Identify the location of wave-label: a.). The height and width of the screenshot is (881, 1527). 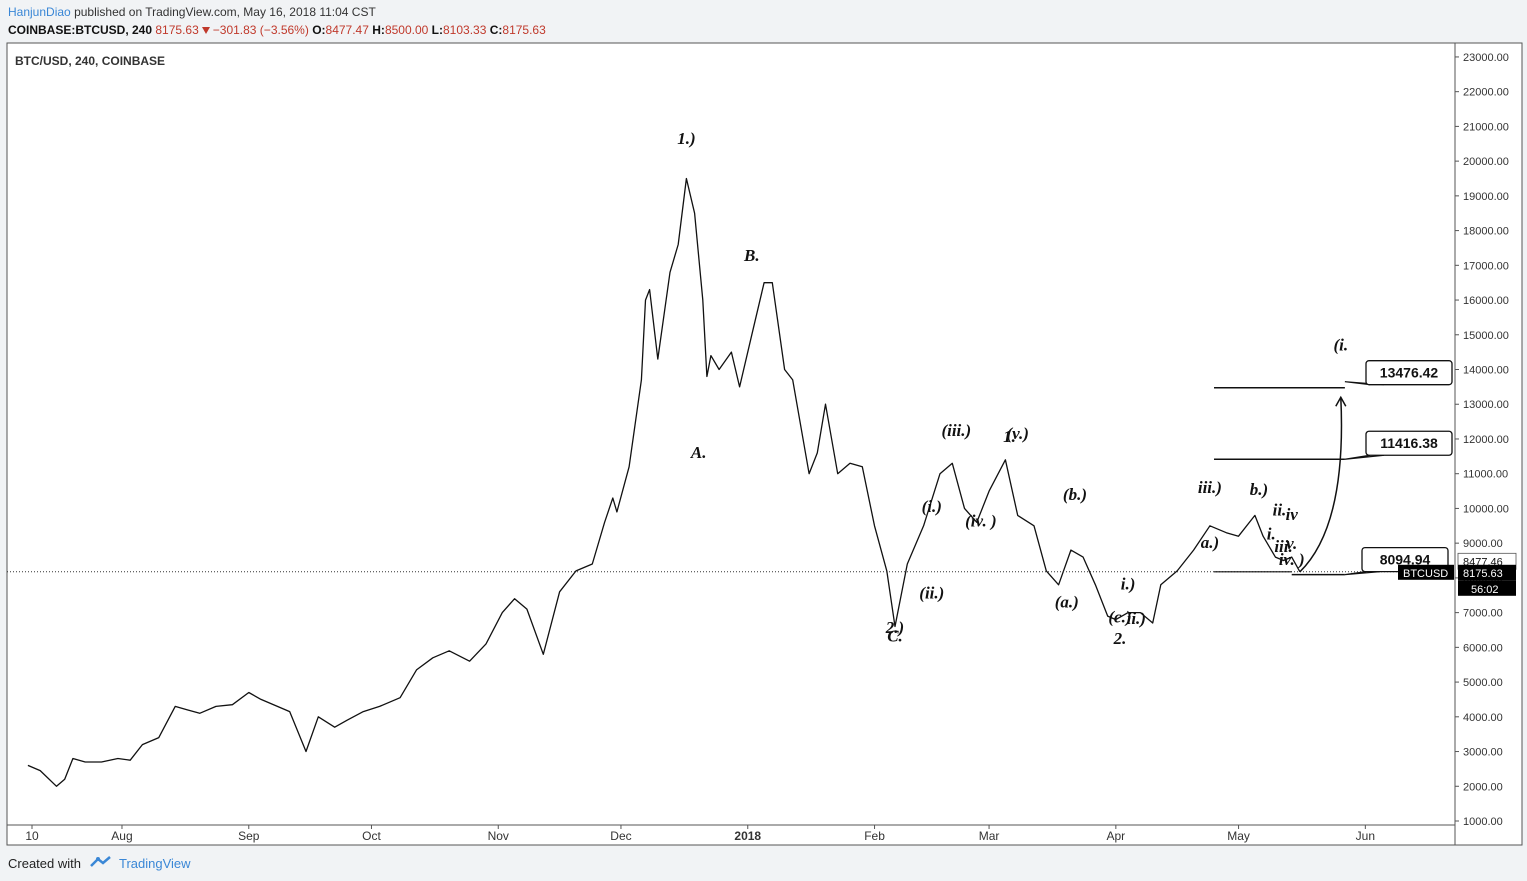
(1210, 542).